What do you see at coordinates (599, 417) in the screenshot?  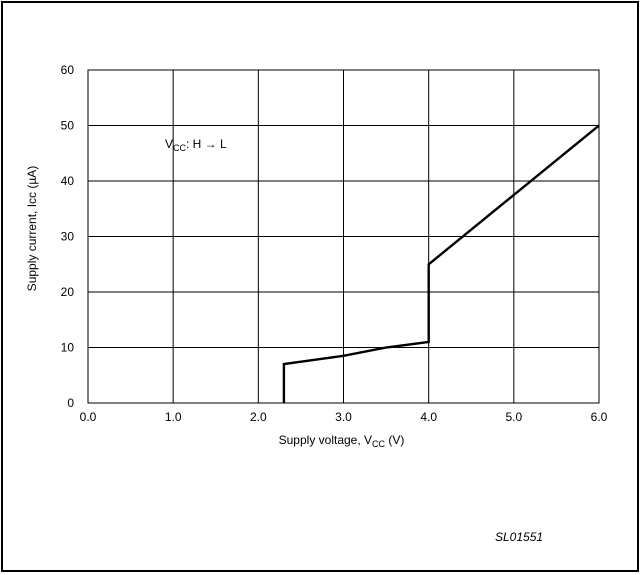 I see `x-tick-label: 6.0` at bounding box center [599, 417].